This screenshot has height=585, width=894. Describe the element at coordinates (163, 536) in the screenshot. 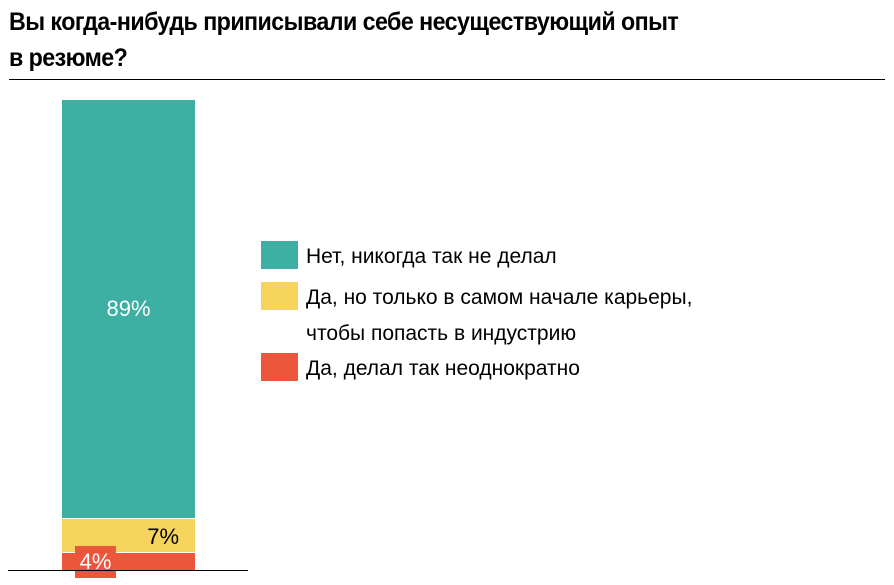

I see `bar-label-early-career: 7%` at that location.